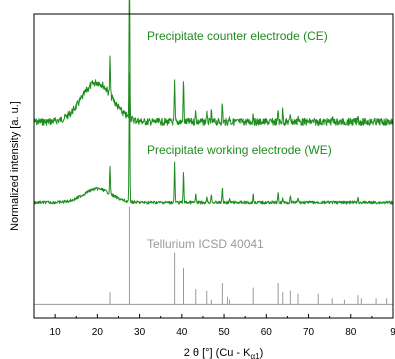 Image resolution: width=395 pixels, height=359 pixels. What do you see at coordinates (224, 353) in the screenshot?
I see `x-axis-label: 2 θ [°] (Cu - Kα1)` at bounding box center [224, 353].